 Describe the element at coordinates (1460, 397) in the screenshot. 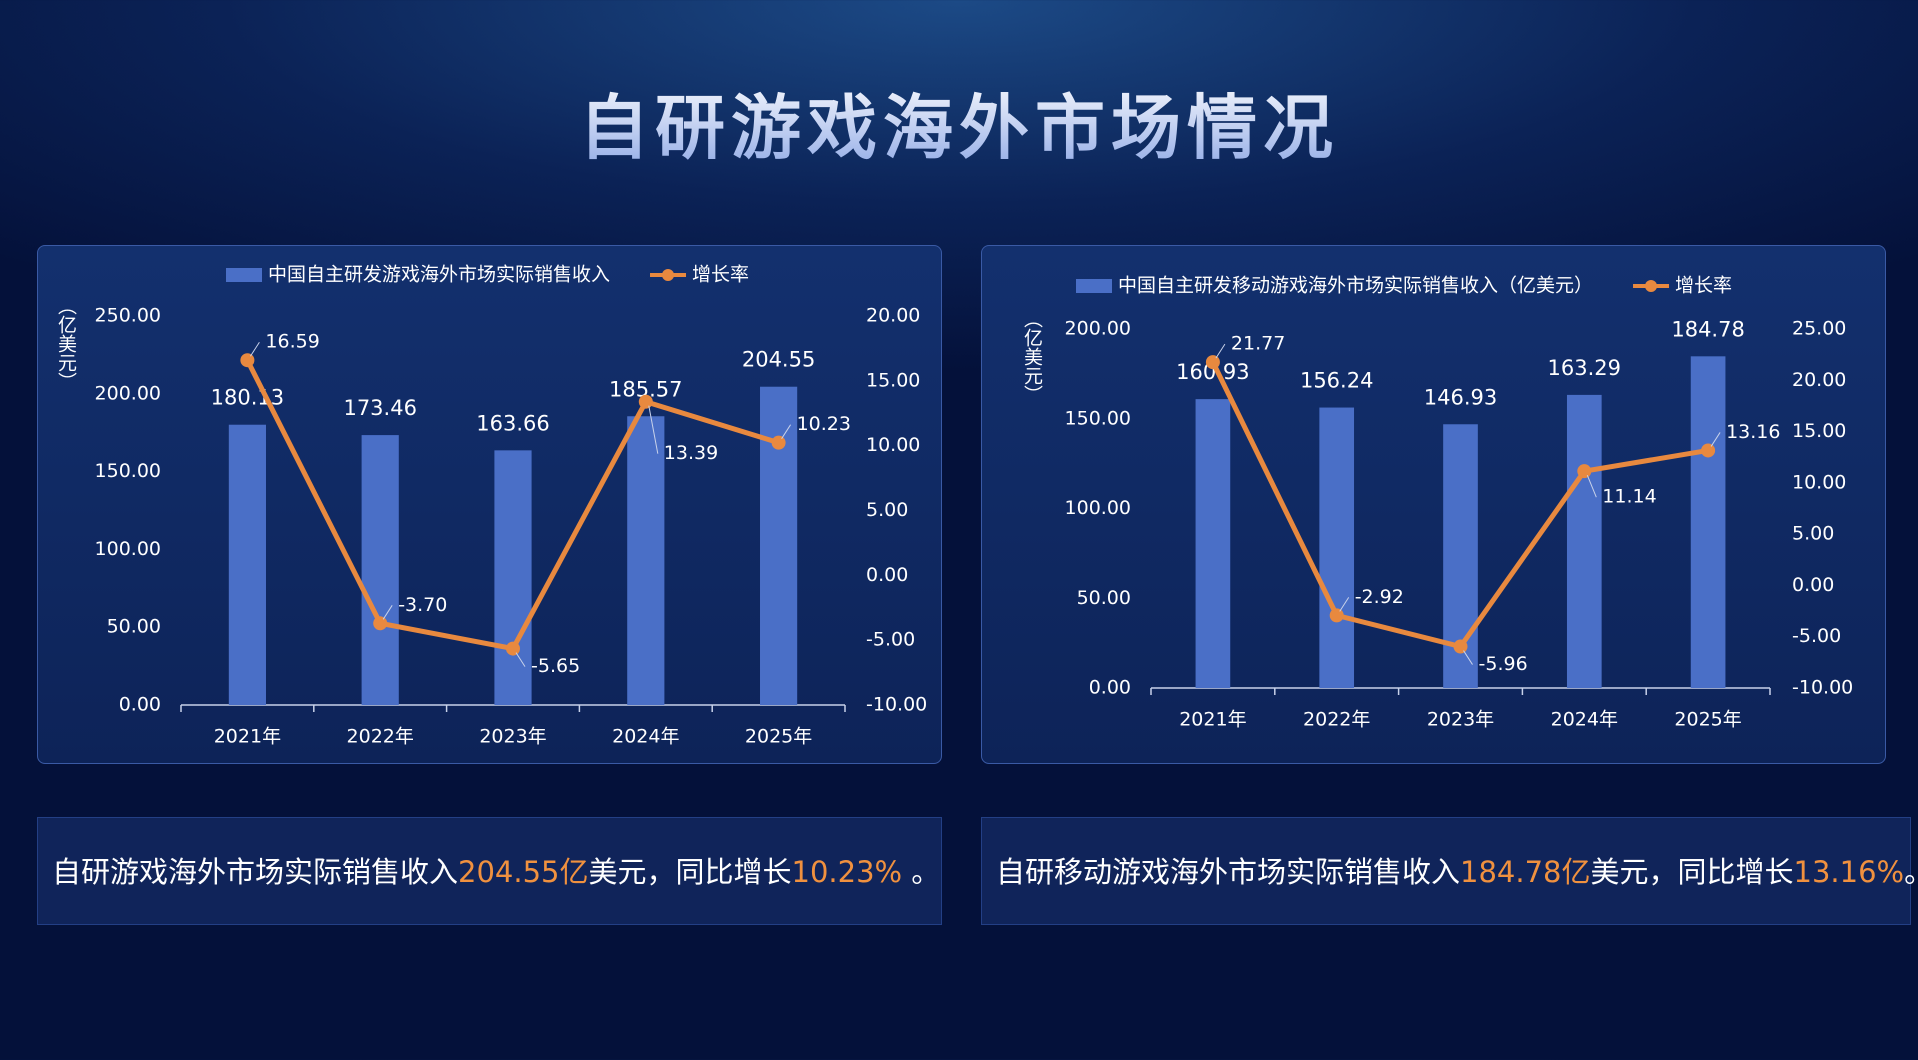

I see `bar-value-label: 146.93` at that location.